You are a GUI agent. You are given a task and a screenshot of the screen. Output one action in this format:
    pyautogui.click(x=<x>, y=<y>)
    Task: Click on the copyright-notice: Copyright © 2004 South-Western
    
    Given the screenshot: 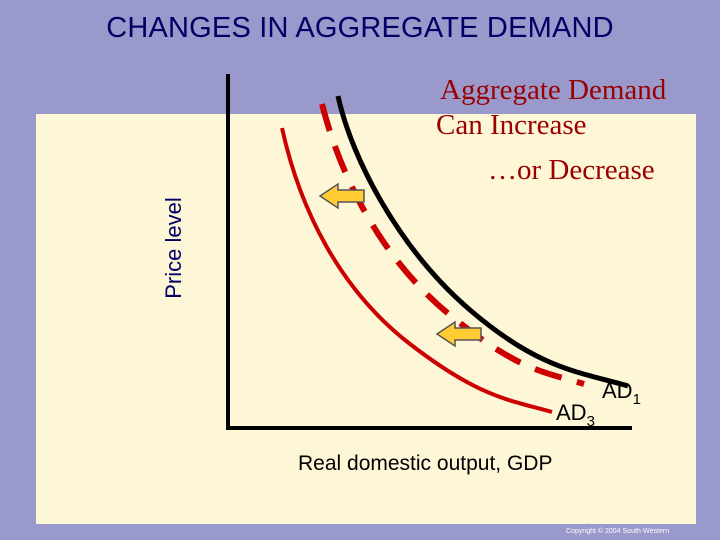 What is the action you would take?
    pyautogui.click(x=618, y=531)
    